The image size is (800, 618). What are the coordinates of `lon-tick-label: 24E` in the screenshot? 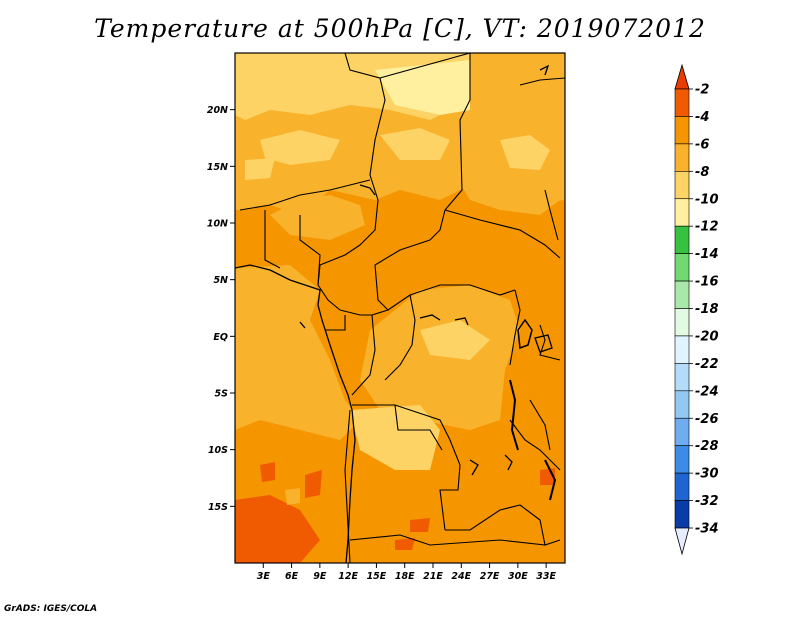 It's located at (461, 576).